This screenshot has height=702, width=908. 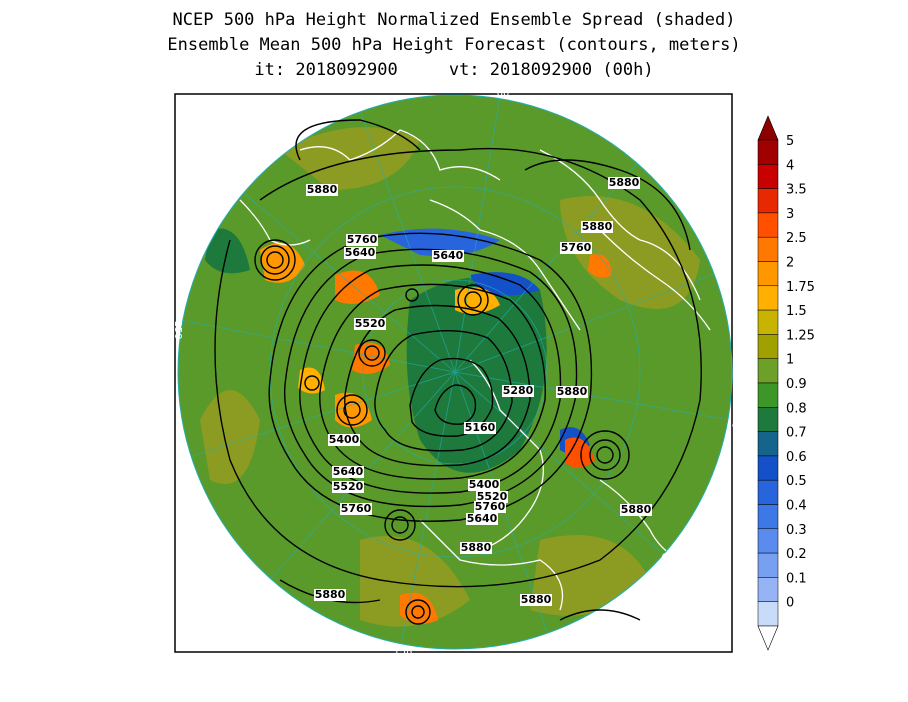 I want to click on longitude-label: 150, so click(x=177, y=329).